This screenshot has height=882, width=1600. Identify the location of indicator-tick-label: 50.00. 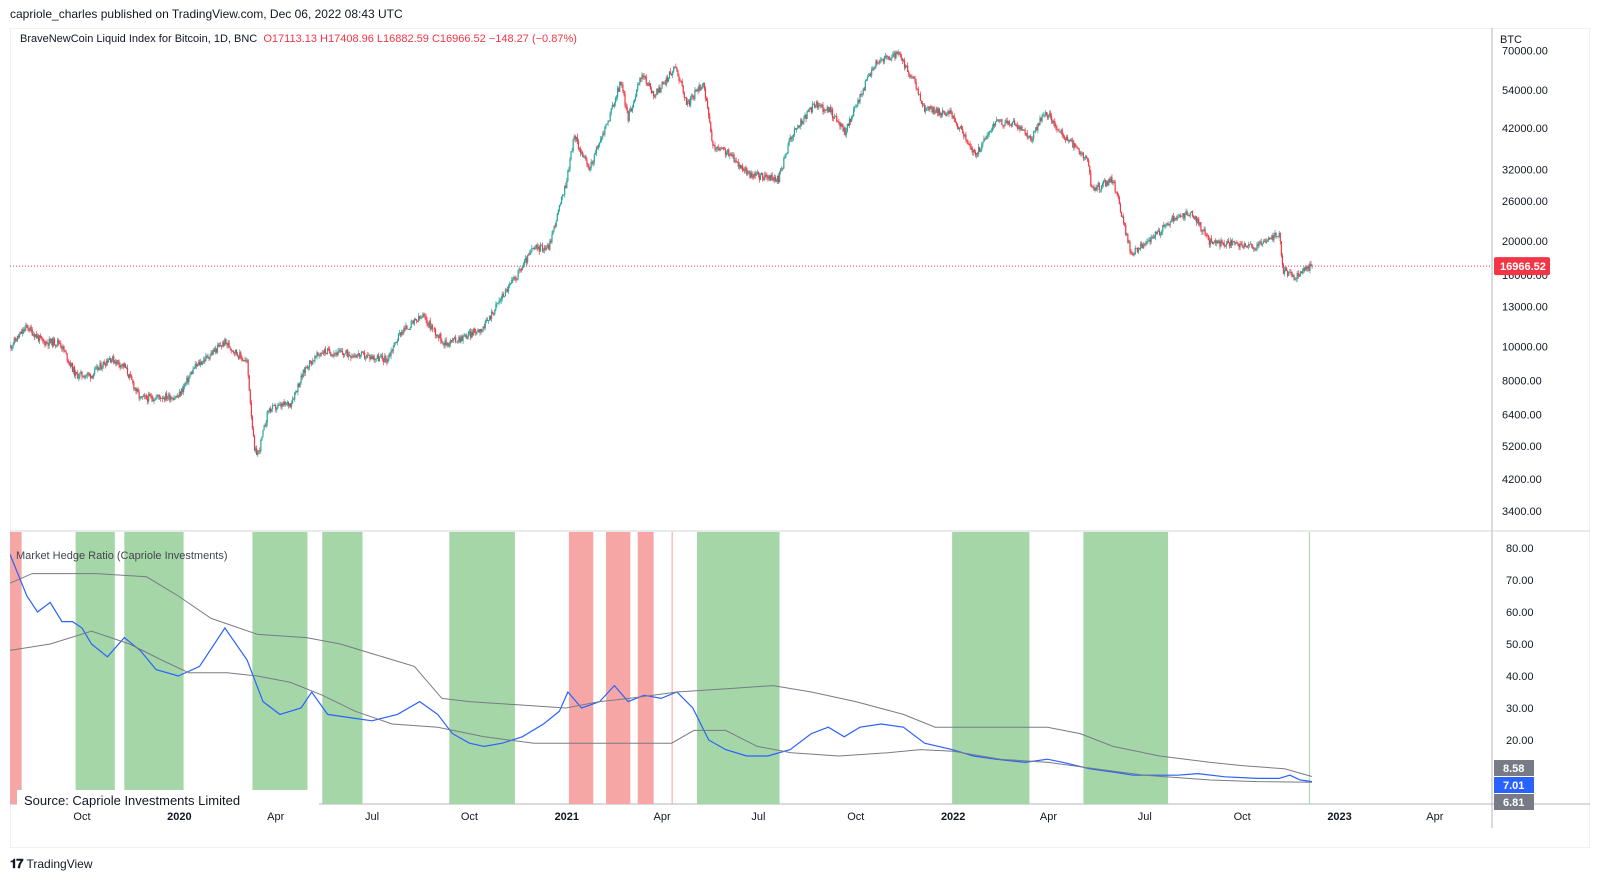
(1520, 645).